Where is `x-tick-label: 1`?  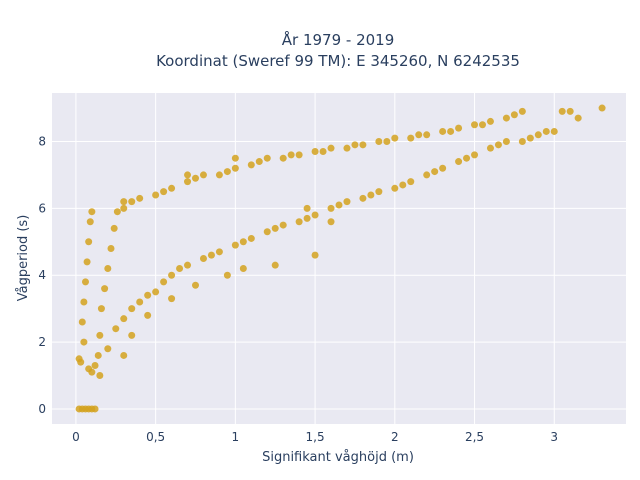 x-tick-label: 1 is located at coordinates (236, 437).